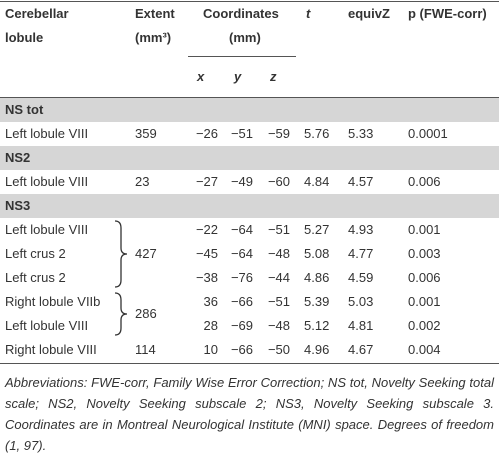  I want to click on x-cell: −27, so click(206, 181).